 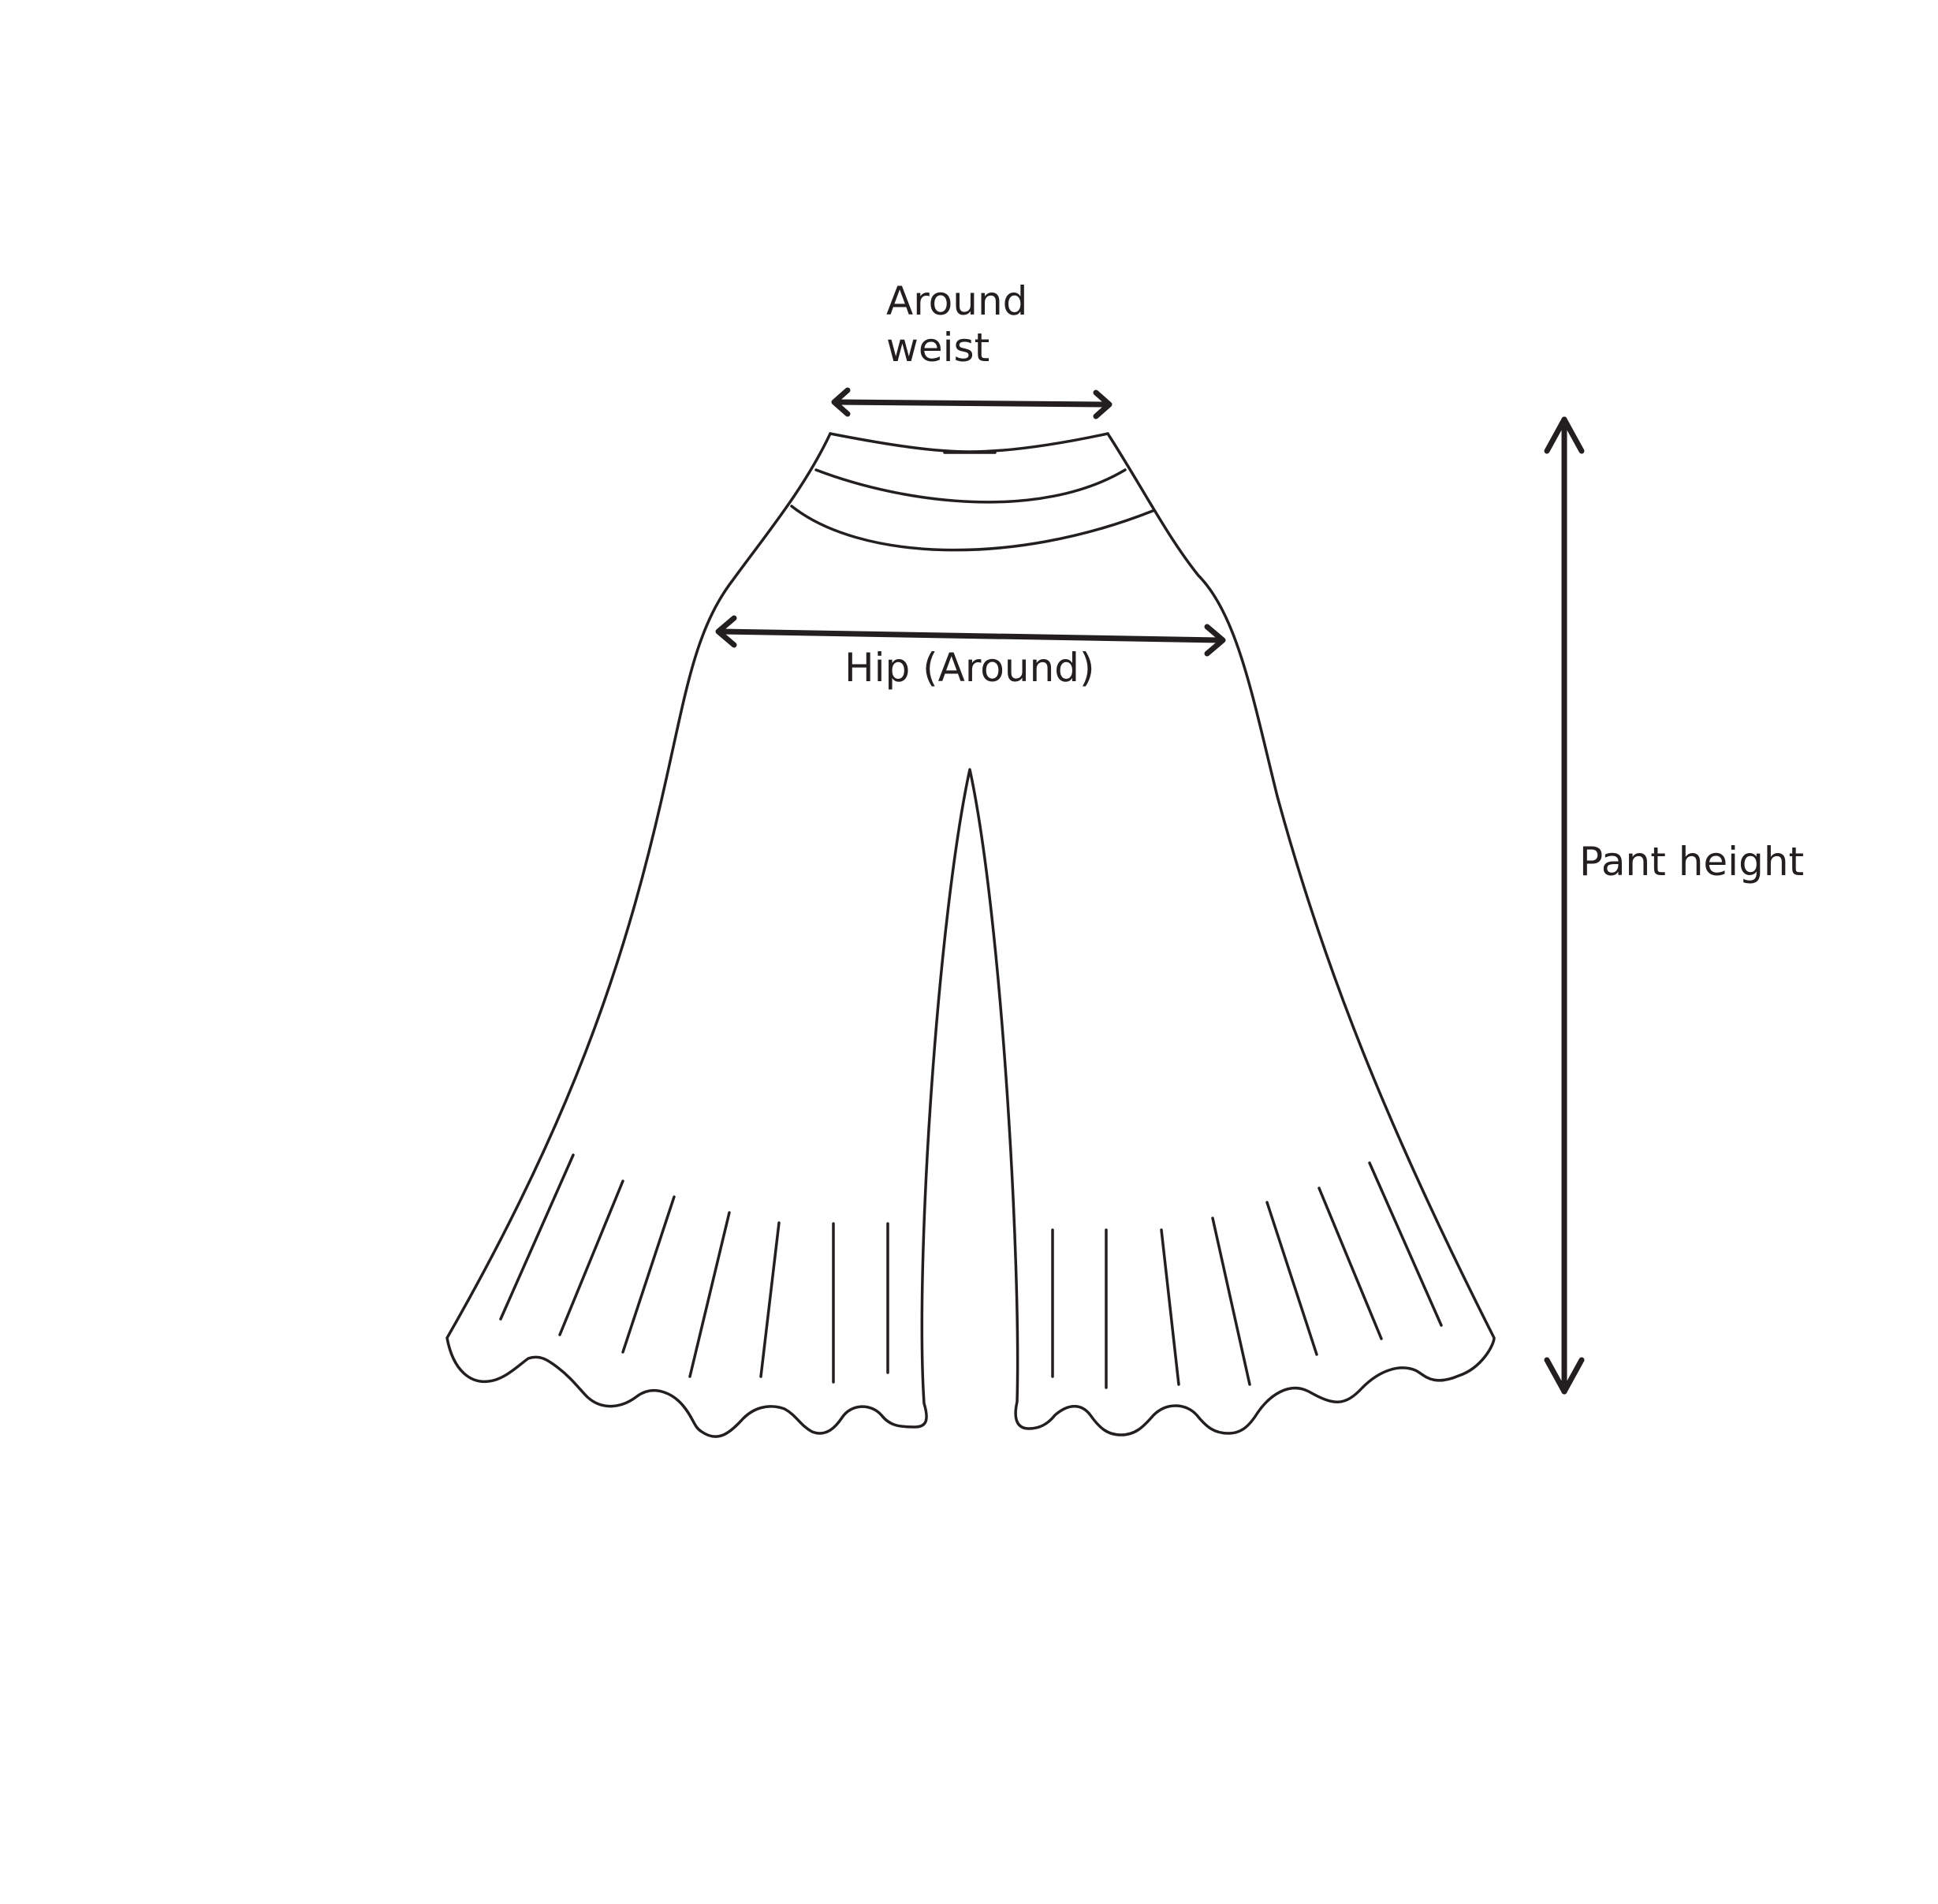 What do you see at coordinates (841, 402) in the screenshot?
I see `waist-arrow-head-left` at bounding box center [841, 402].